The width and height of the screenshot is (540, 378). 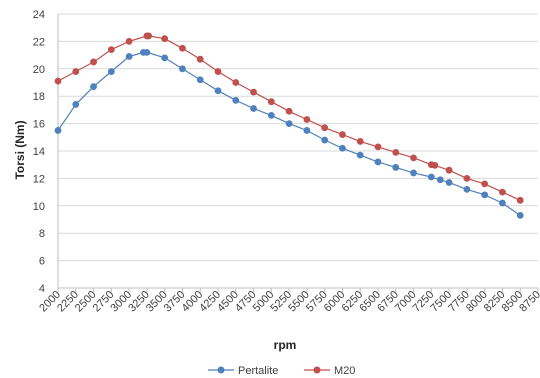 I want to click on legend-item-pertalite: Pertalite, so click(x=243, y=371).